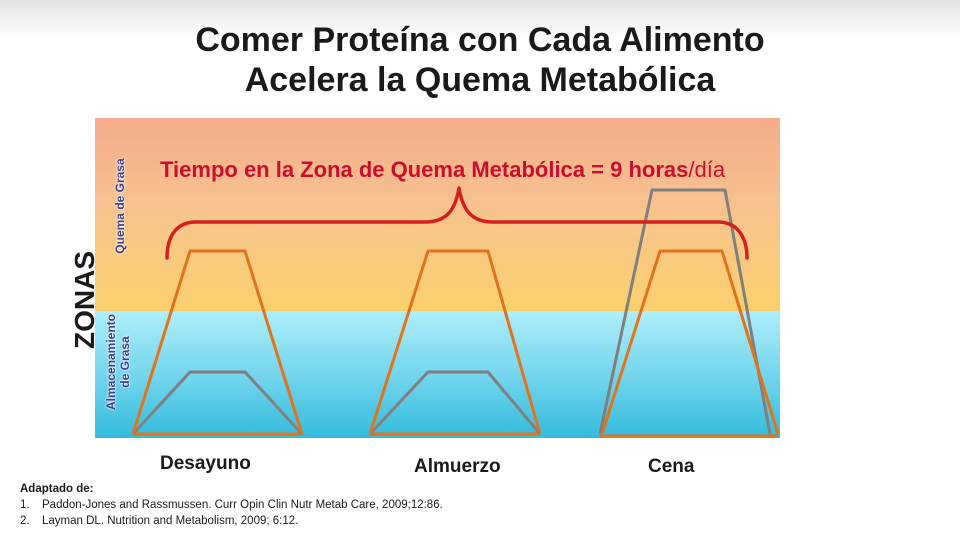 This screenshot has width=960, height=540. I want to click on protein-curve-lunch, so click(455, 342).